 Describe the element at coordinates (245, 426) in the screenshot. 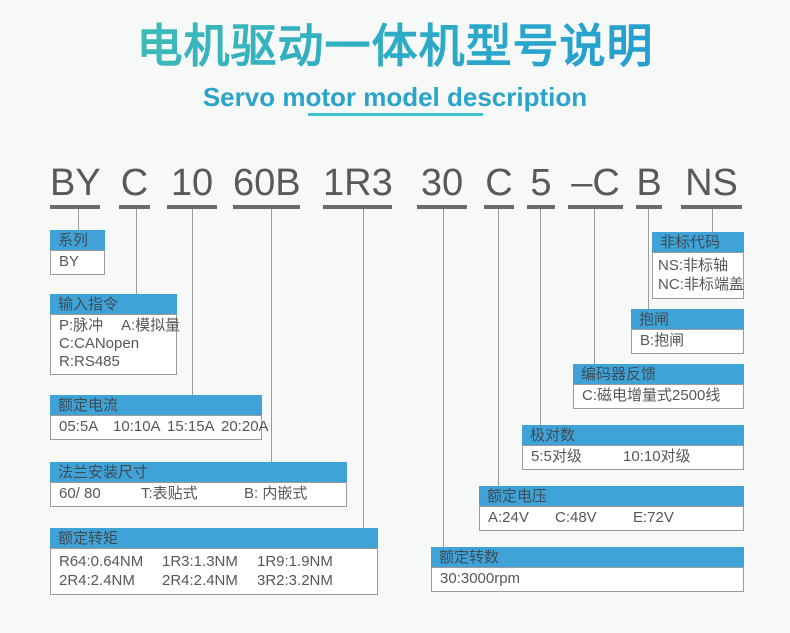

I see `code-value: 20:20A` at that location.